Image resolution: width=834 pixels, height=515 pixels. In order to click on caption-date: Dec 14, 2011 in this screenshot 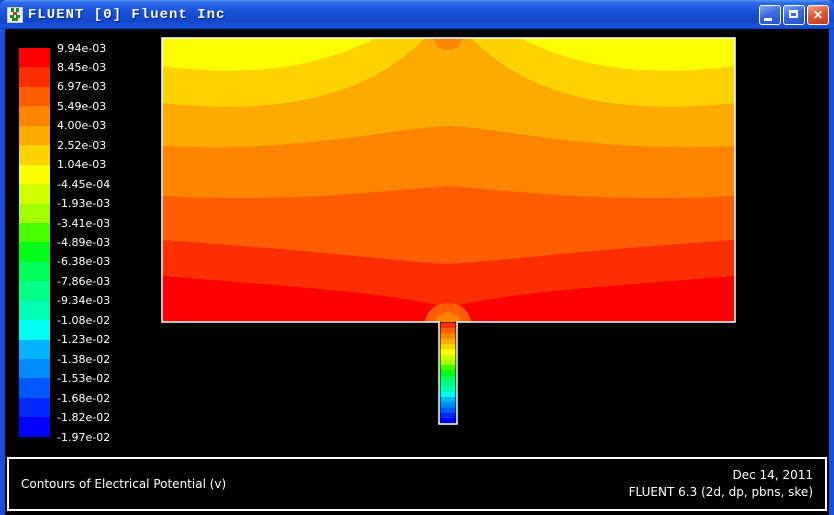, I will do `click(772, 475)`.